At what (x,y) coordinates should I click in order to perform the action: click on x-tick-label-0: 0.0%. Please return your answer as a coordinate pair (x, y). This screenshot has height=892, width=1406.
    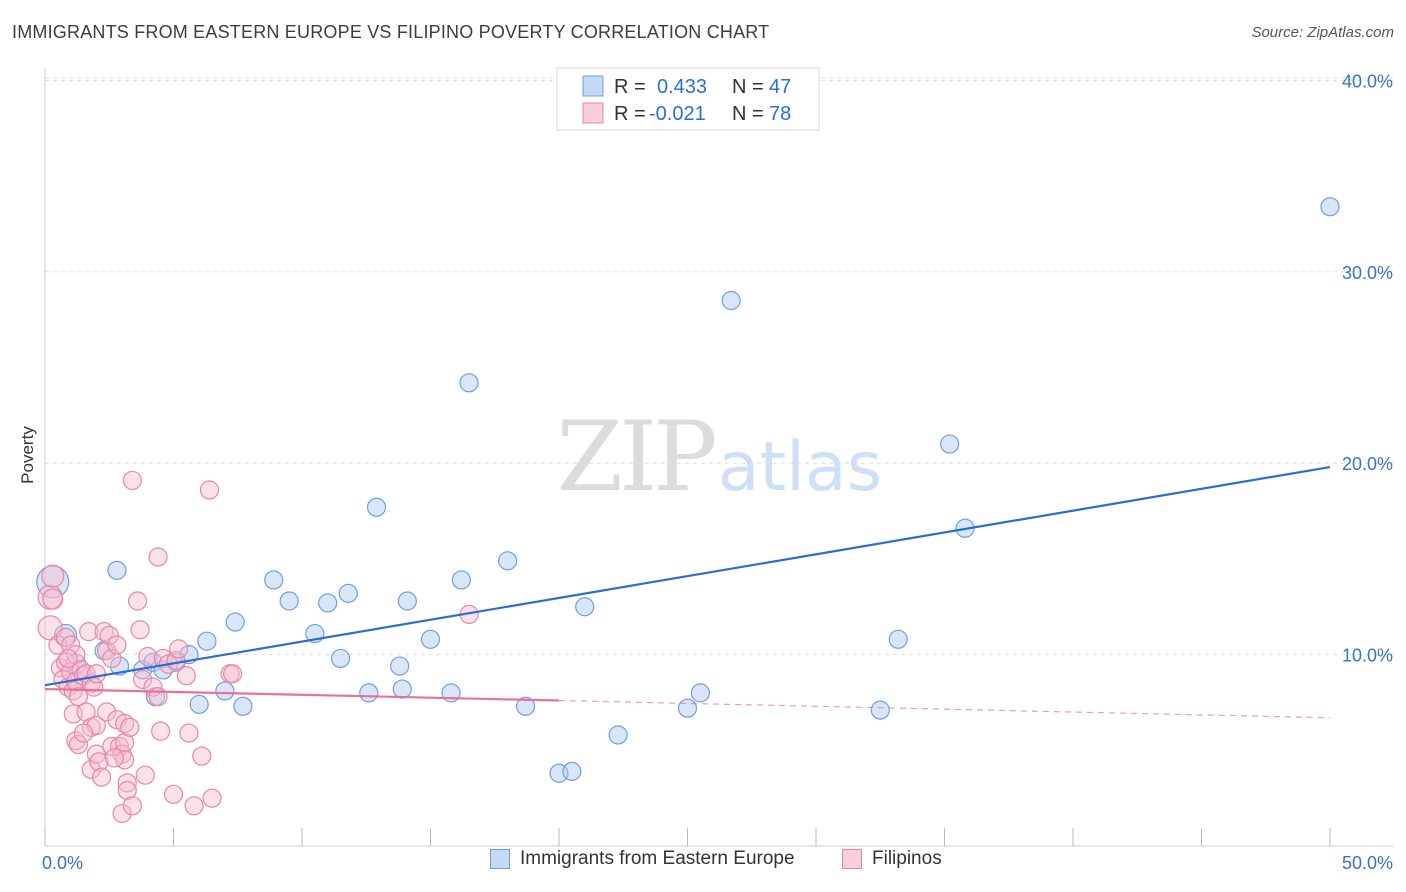
    Looking at the image, I should click on (62, 863).